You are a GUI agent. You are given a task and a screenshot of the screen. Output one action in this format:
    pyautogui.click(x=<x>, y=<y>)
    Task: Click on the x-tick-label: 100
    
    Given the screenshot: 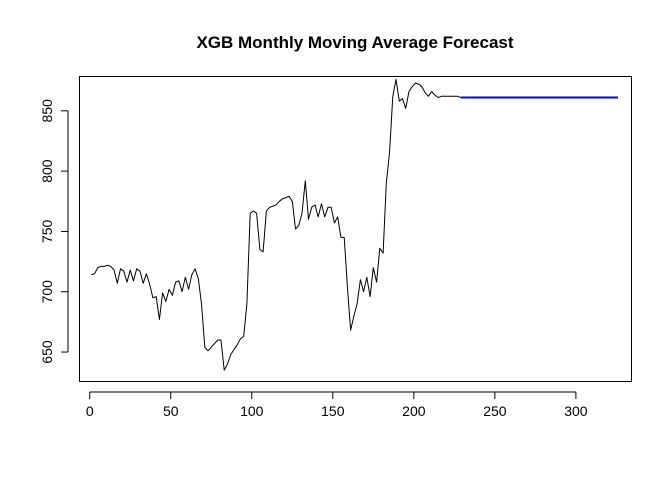 What is the action you would take?
    pyautogui.click(x=252, y=411)
    